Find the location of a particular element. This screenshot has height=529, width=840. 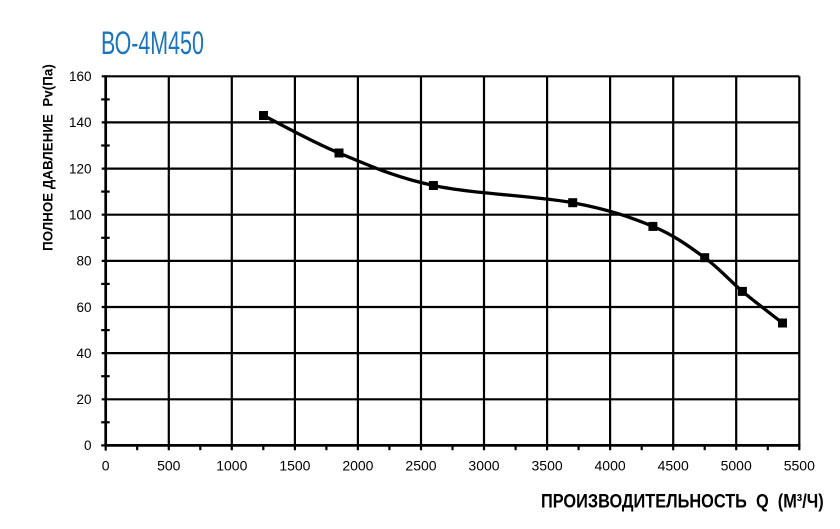

svg-text: 100 is located at coordinates (80, 215).